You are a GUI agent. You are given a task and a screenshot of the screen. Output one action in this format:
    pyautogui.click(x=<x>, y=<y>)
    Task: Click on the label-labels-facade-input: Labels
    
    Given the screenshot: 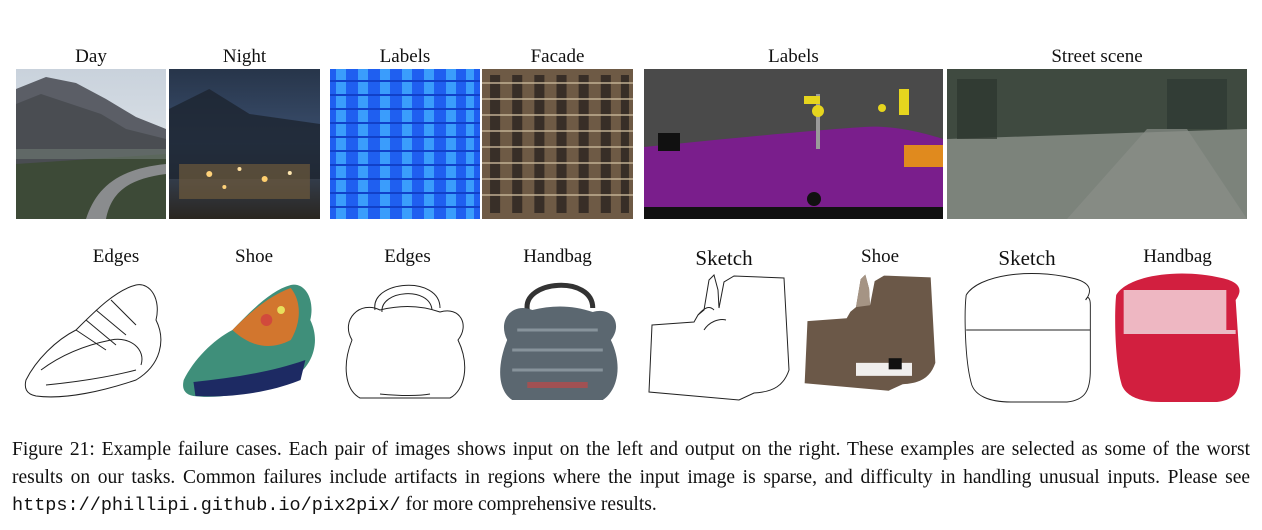 What is the action you would take?
    pyautogui.click(x=405, y=56)
    